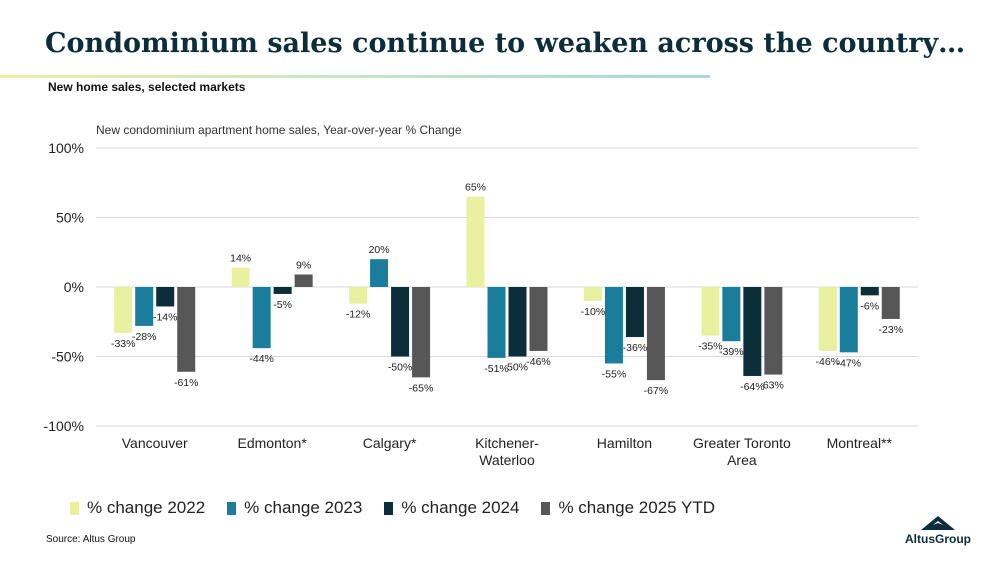 The width and height of the screenshot is (1000, 563). What do you see at coordinates (869, 306) in the screenshot?
I see `data-label: -6%` at bounding box center [869, 306].